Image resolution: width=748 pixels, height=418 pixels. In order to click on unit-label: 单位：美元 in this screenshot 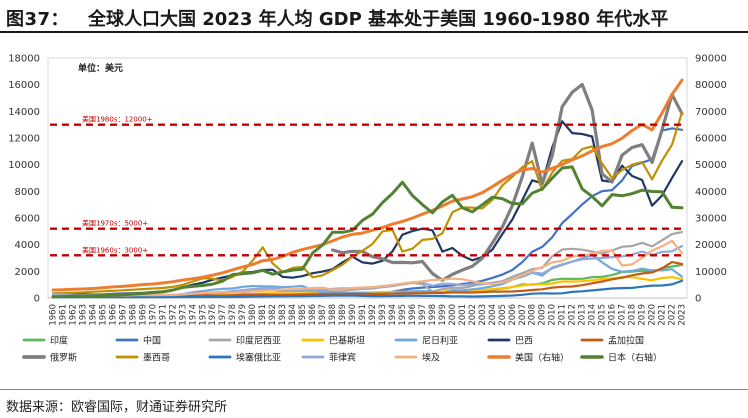, I will do `click(100, 68)`.